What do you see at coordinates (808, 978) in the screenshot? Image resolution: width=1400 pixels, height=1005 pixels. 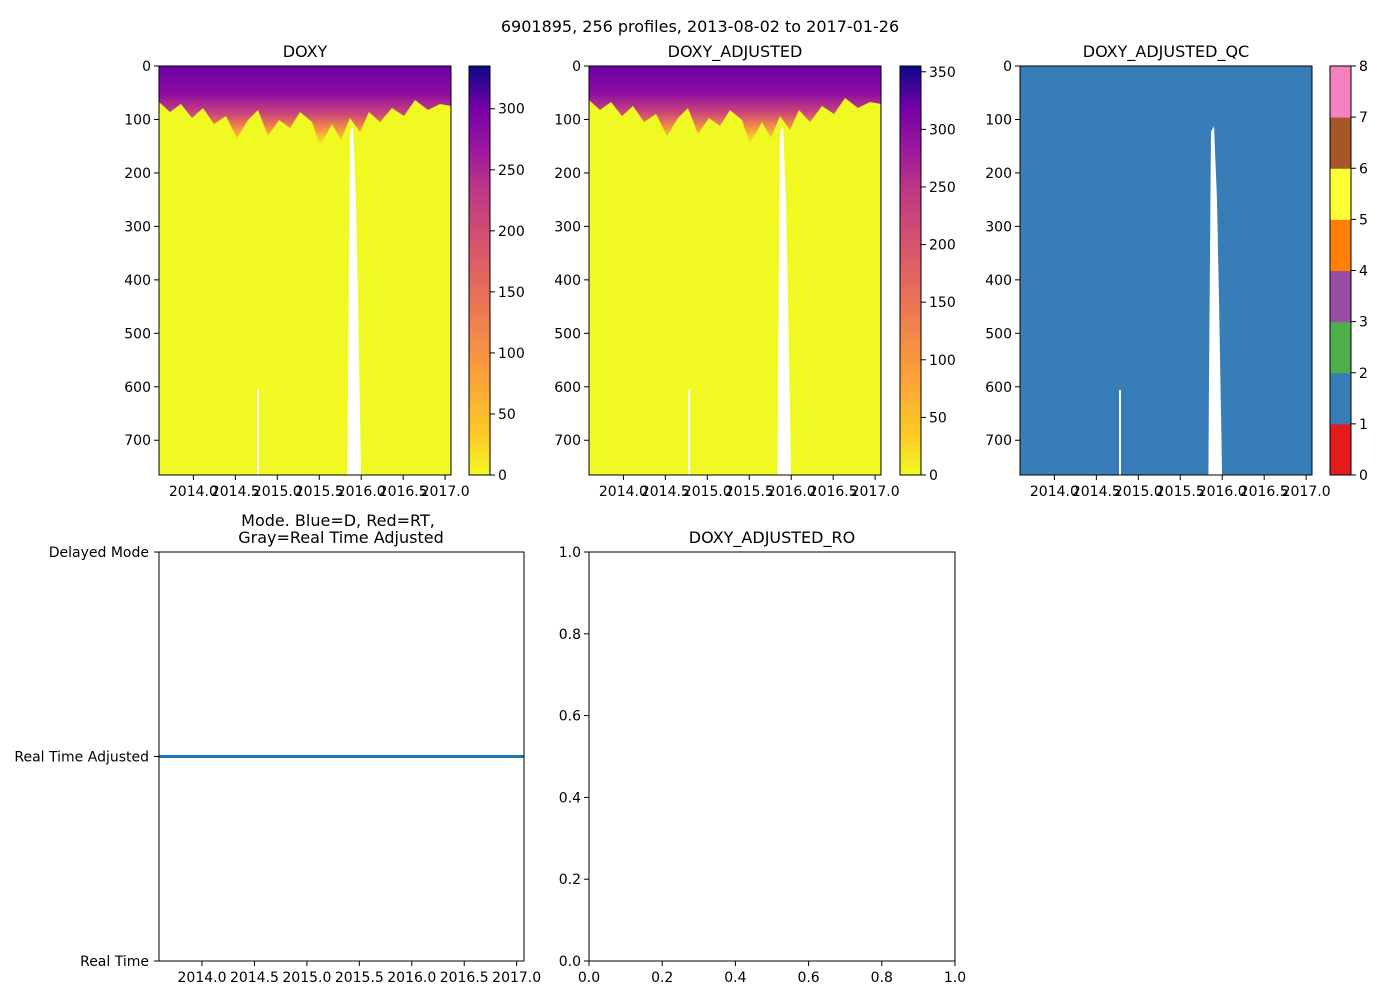 I see `x-tick-label: 0.6` at bounding box center [808, 978].